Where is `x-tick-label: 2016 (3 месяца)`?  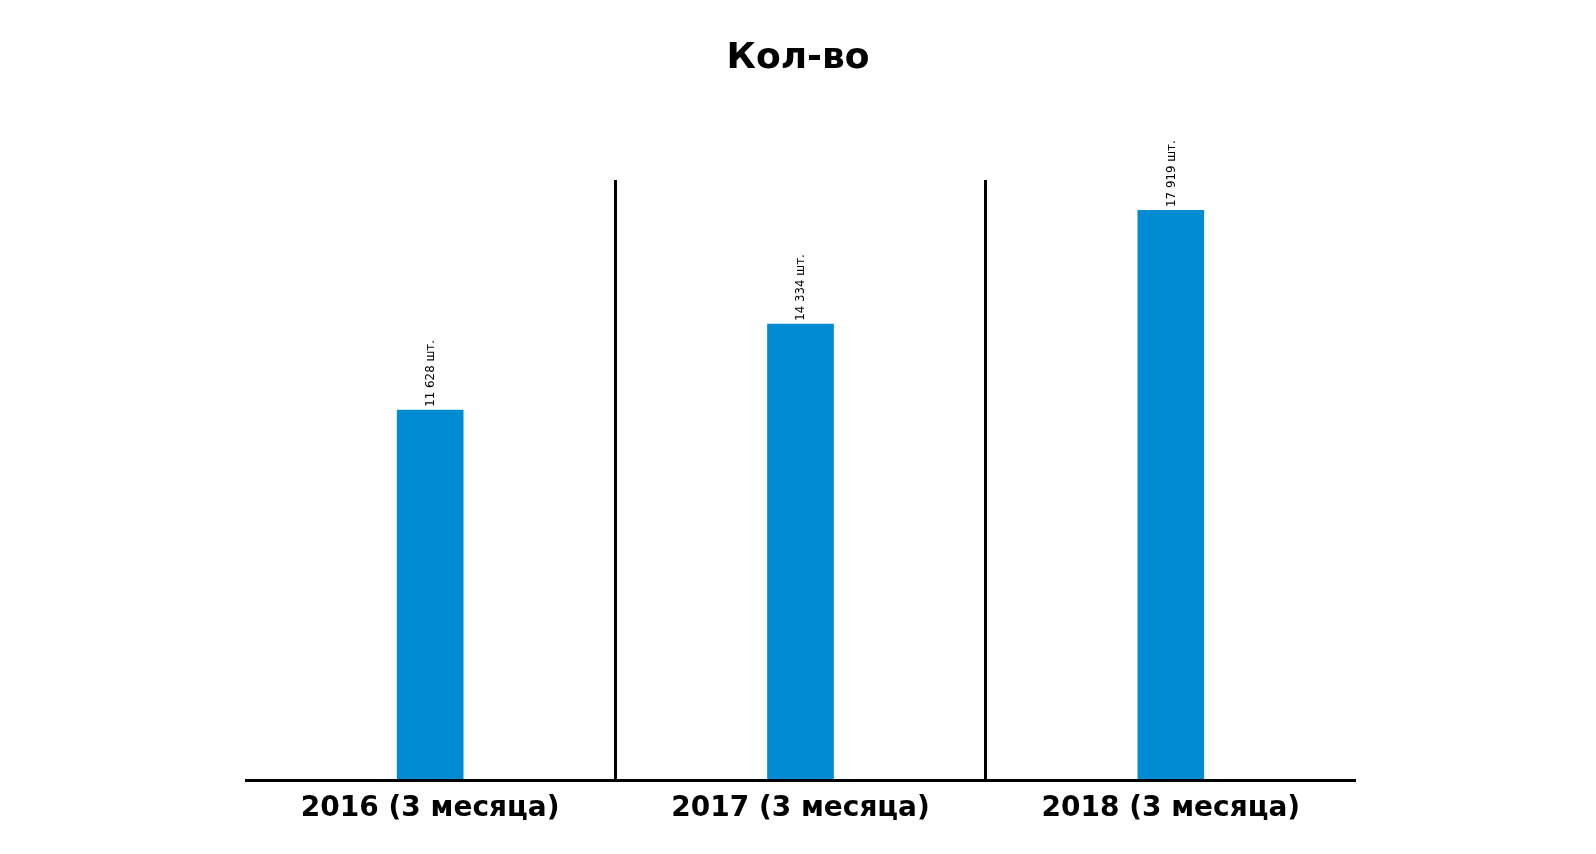
x-tick-label: 2016 (3 месяца) is located at coordinates (430, 806).